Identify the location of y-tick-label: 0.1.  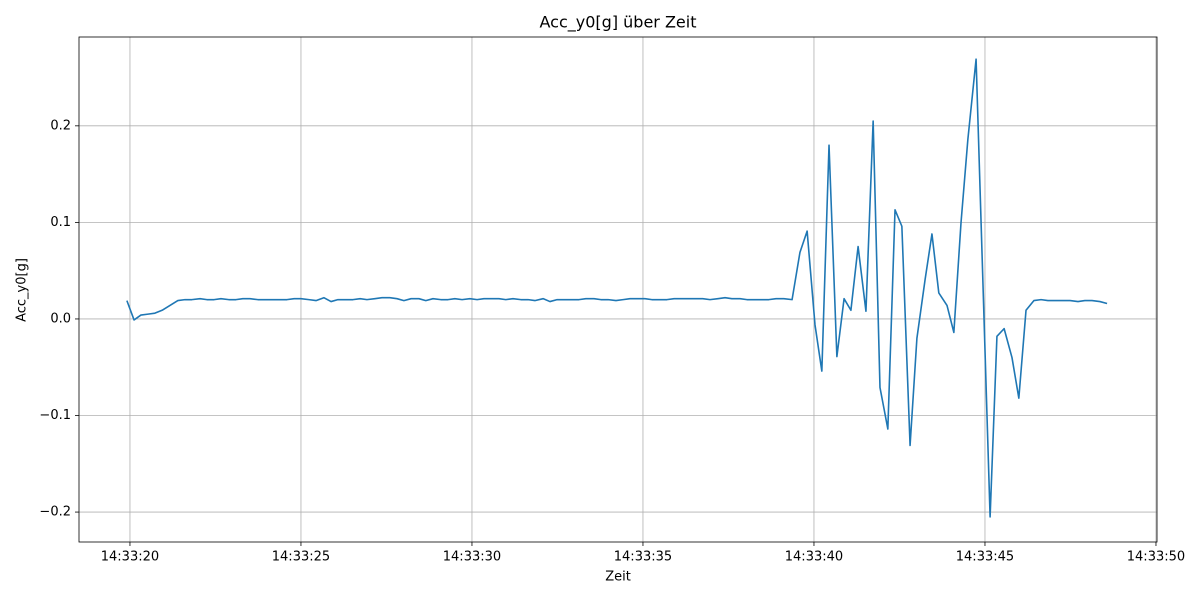
(60, 222).